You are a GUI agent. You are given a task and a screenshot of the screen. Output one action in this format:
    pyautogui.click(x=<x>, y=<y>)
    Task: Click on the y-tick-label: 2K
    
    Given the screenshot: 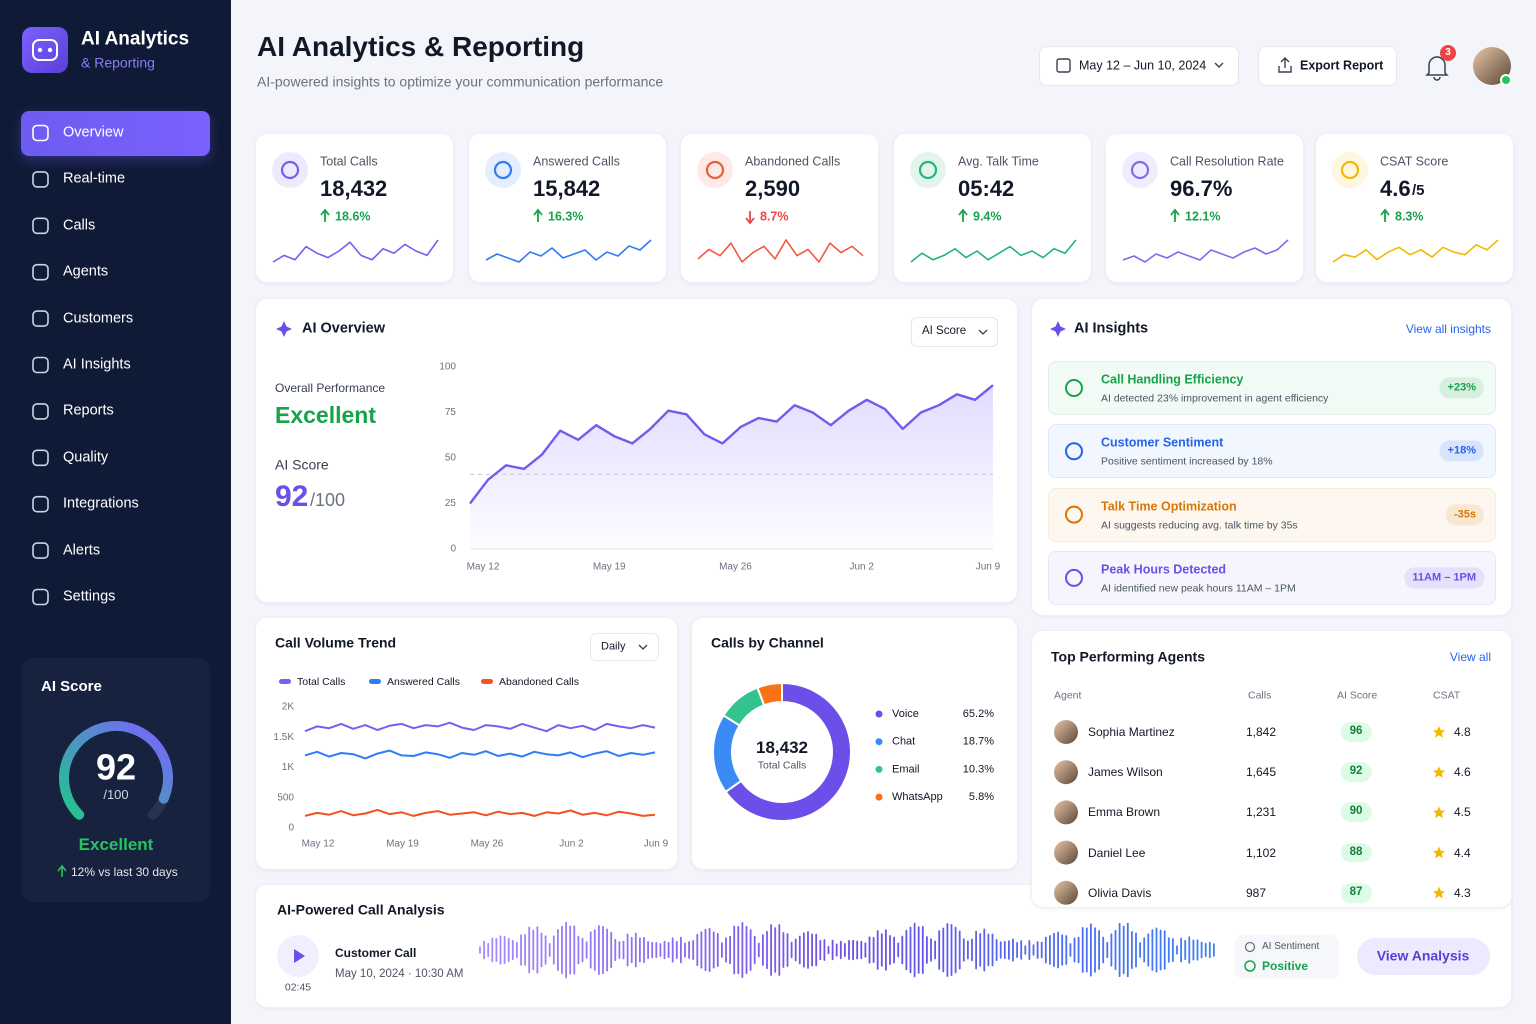 What is the action you would take?
    pyautogui.click(x=288, y=707)
    